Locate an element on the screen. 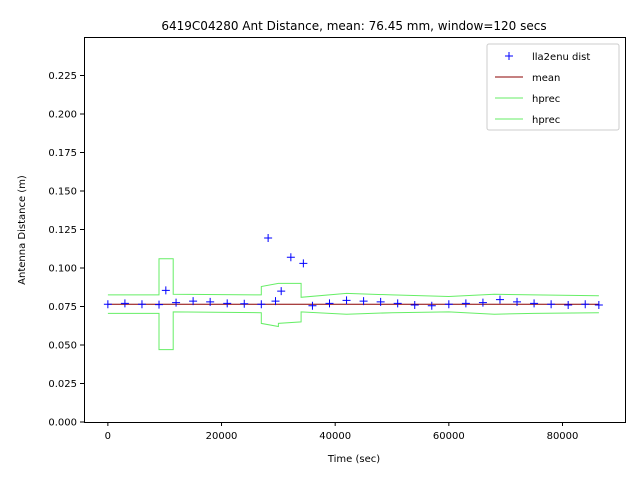  x-axis: 0 20000 40000 60000 80000 is located at coordinates (342, 432).